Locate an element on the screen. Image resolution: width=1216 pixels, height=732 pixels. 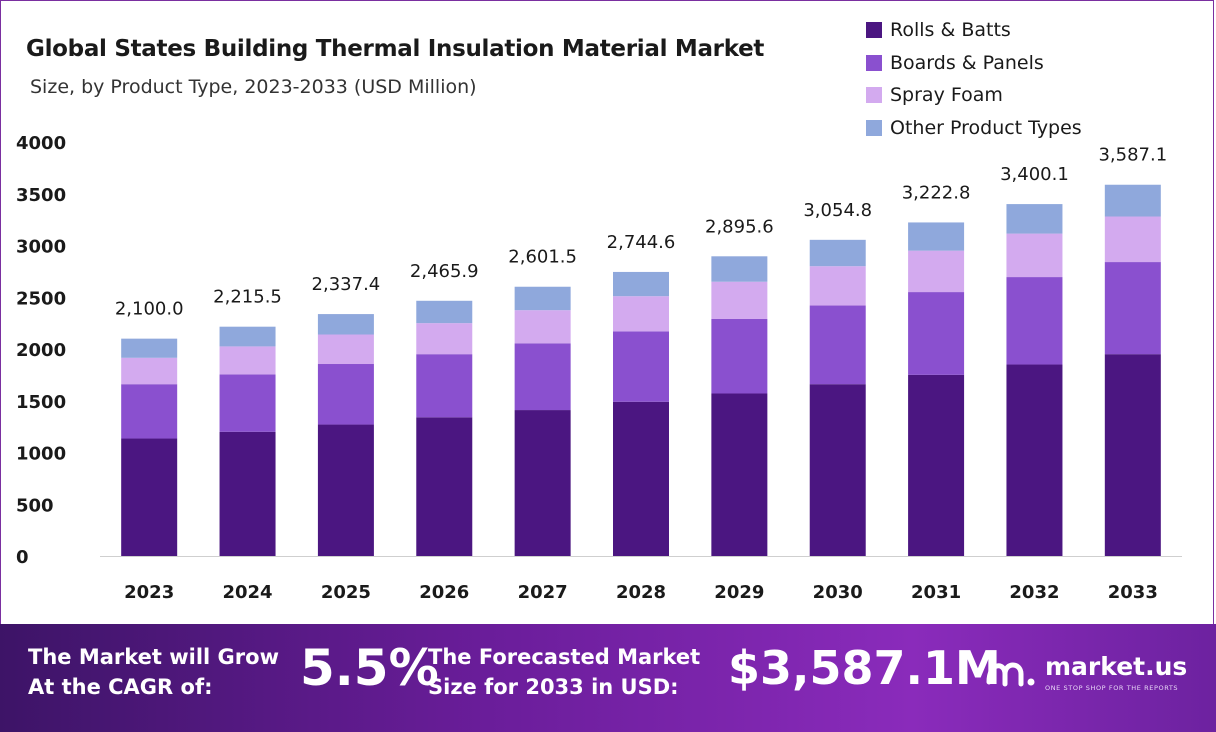
brand-logo: market.us ONE STOP SHOP FOR THE REPORTS is located at coordinates (1095, 678).